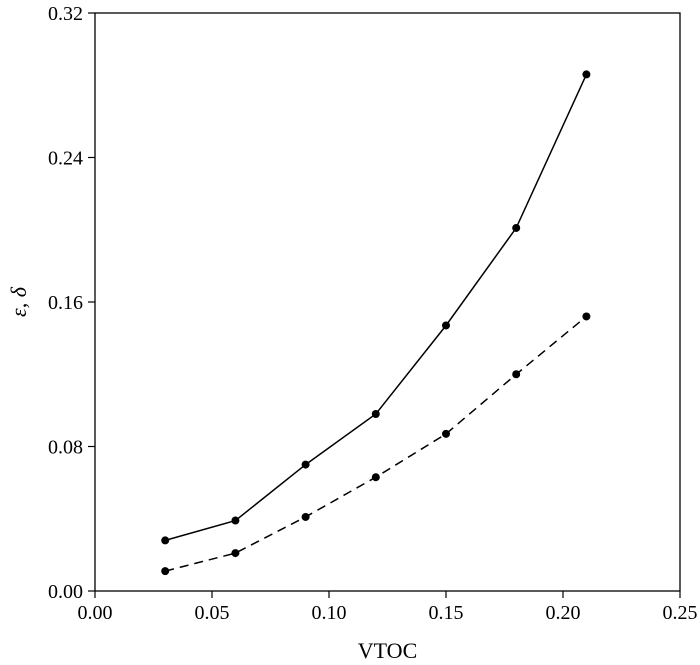 This screenshot has width=700, height=665. What do you see at coordinates (563, 613) in the screenshot?
I see `x-tick-label: 0.20` at bounding box center [563, 613].